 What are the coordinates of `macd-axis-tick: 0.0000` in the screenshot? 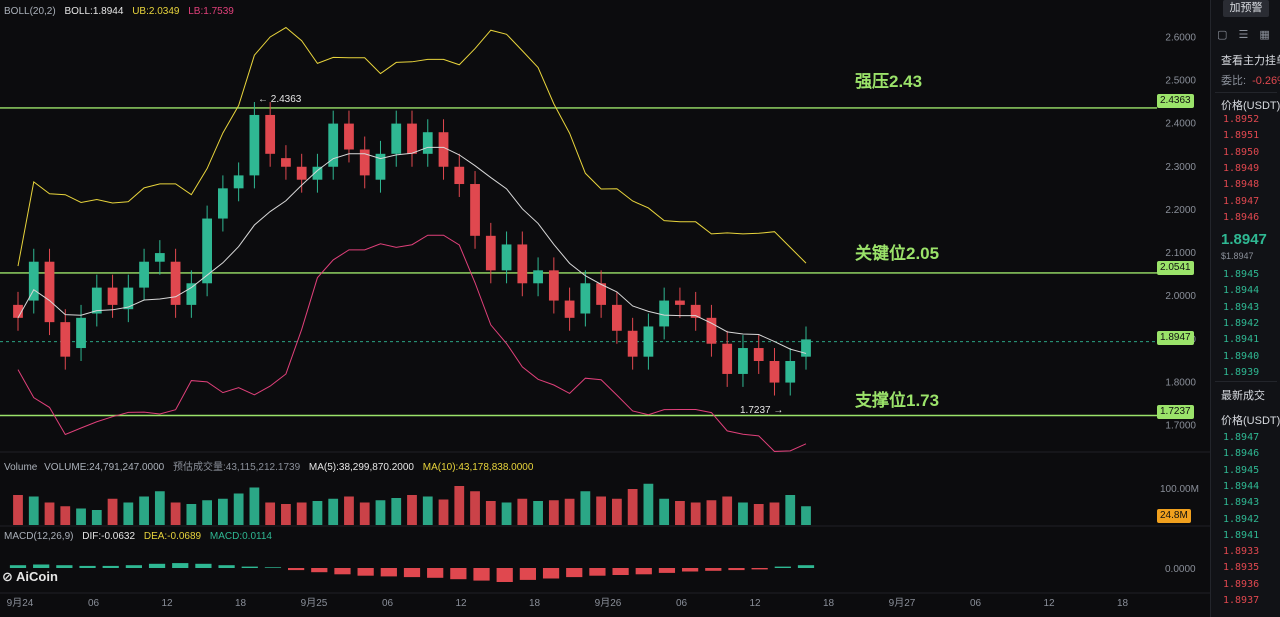 It's located at (1180, 569).